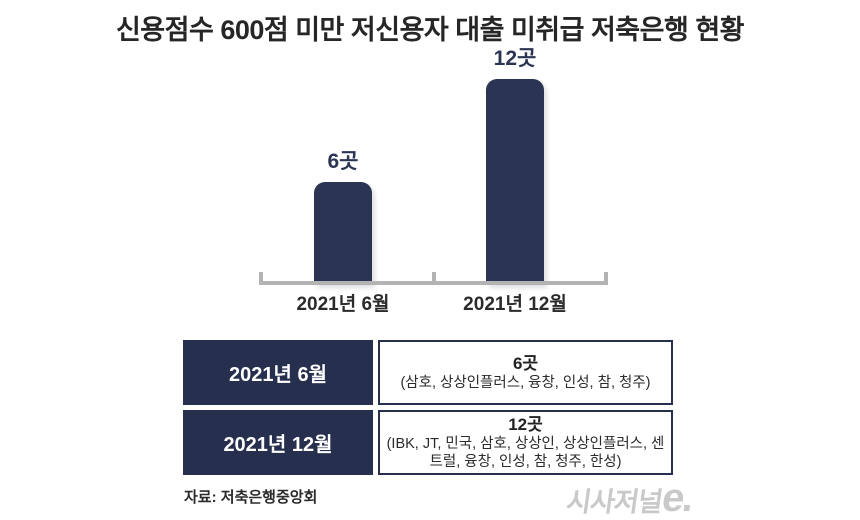  Describe the element at coordinates (515, 58) in the screenshot. I see `bar-value-label: 12곳` at that location.